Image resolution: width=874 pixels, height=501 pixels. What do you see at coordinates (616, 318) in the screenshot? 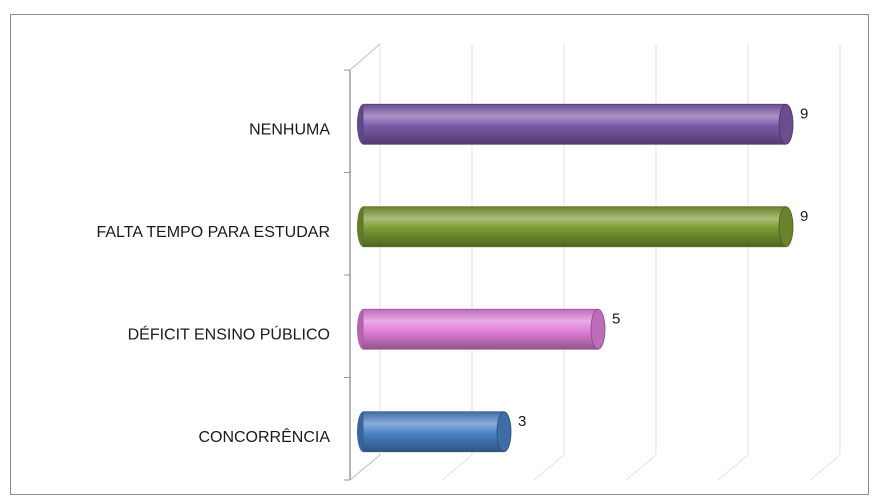
I see `data-label: 5` at bounding box center [616, 318].